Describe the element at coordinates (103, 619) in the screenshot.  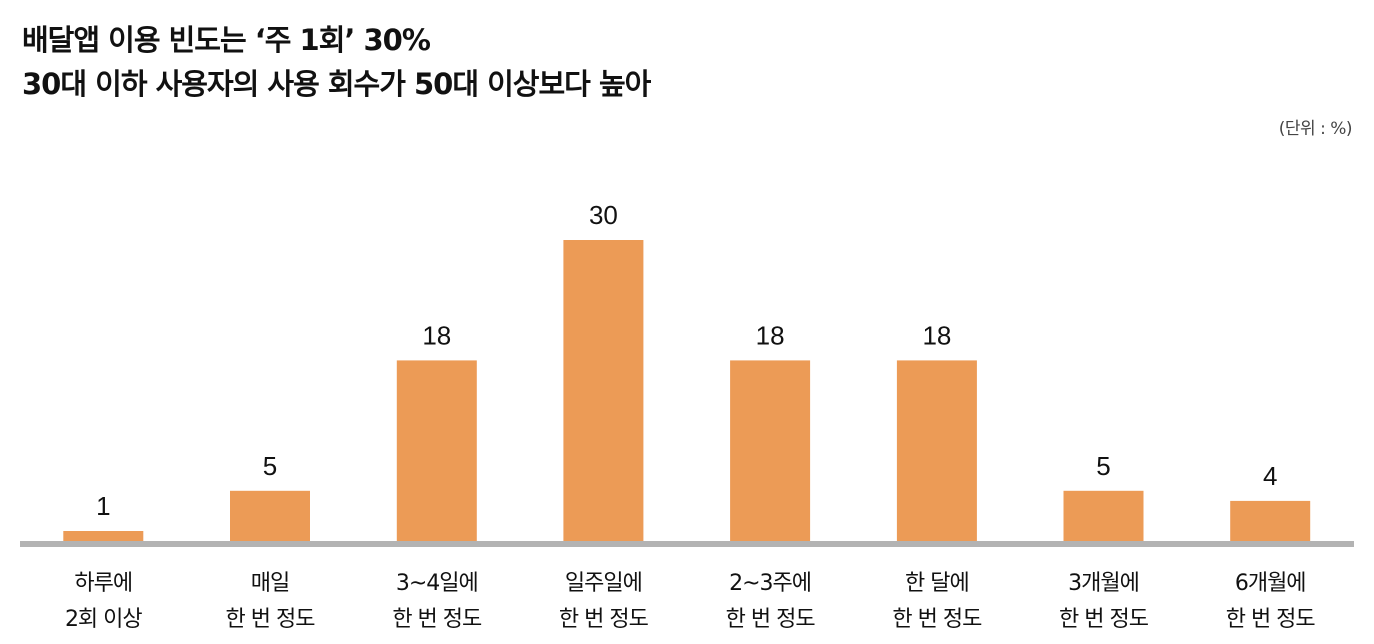
I see `category-label: 2회 이상` at that location.